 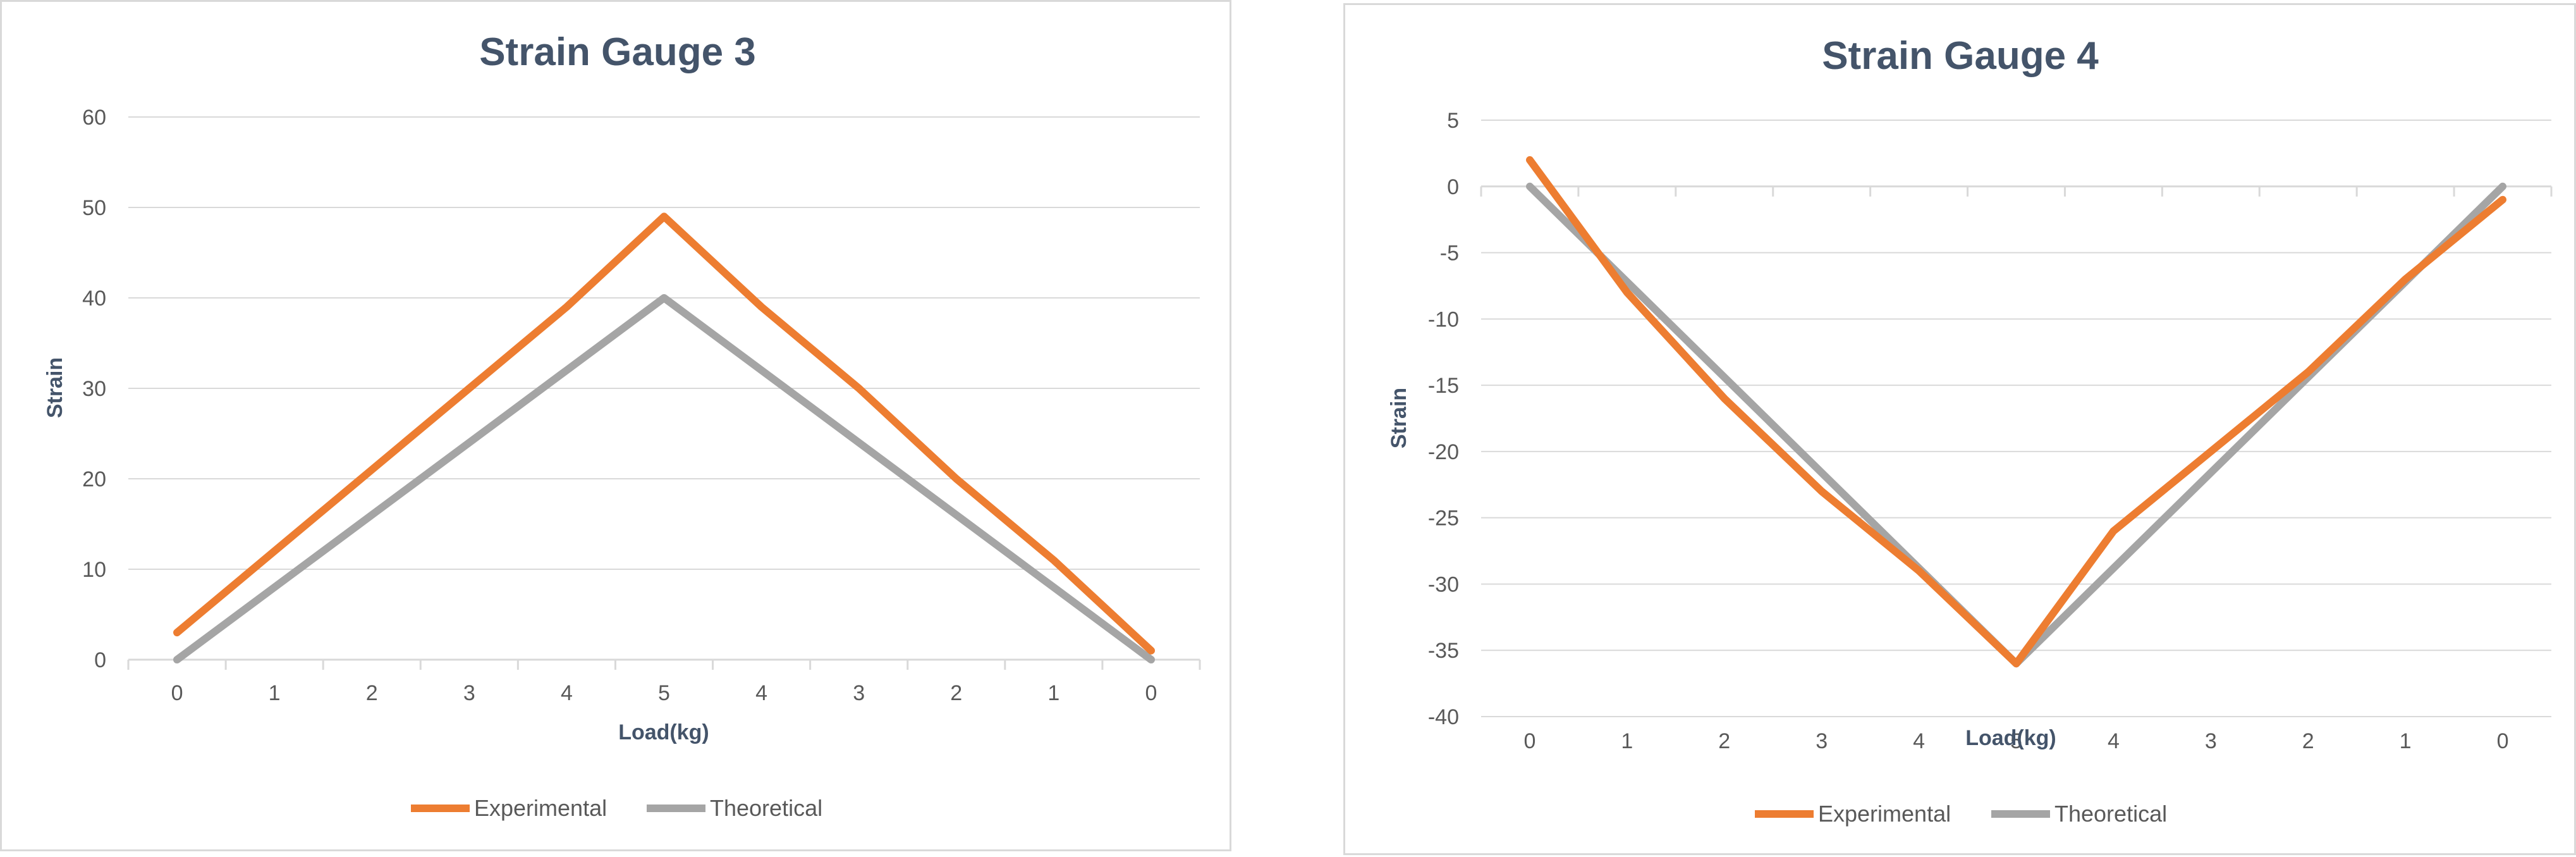 What do you see at coordinates (94, 299) in the screenshot?
I see `y-tick-label: 40` at bounding box center [94, 299].